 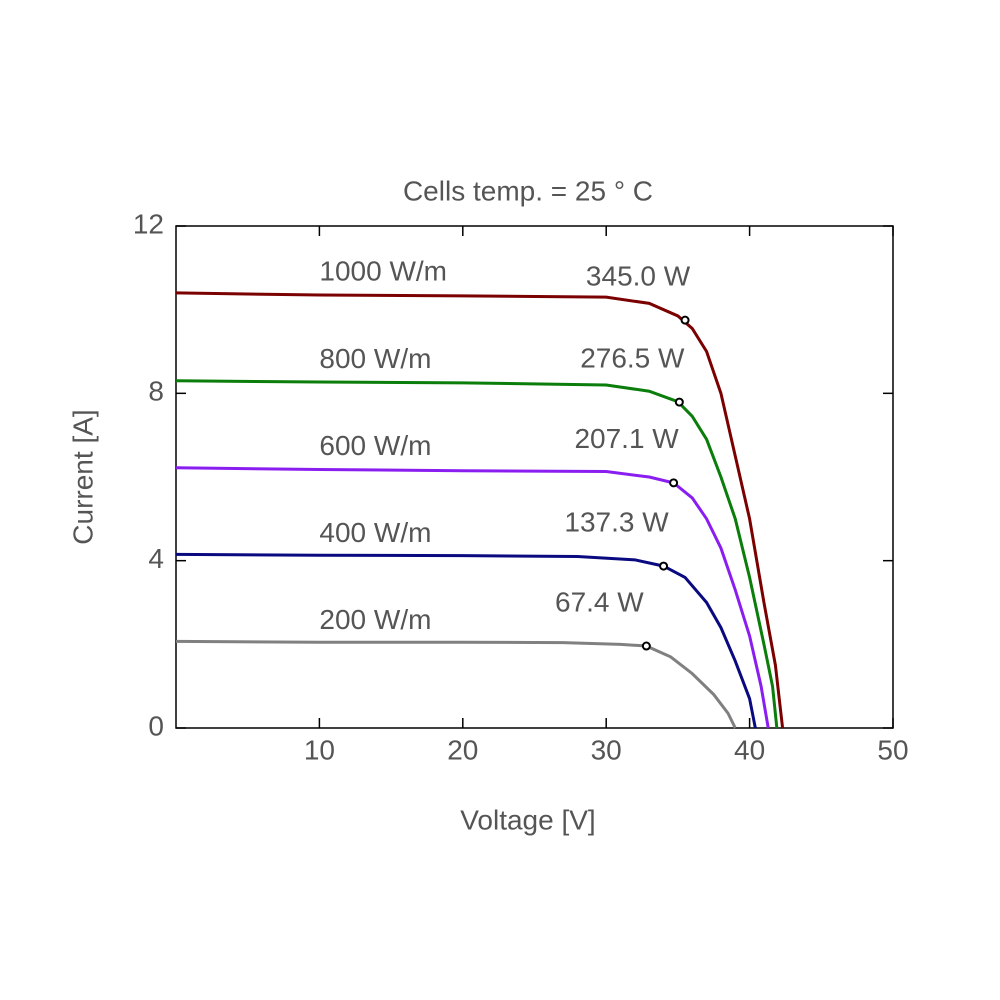 I want to click on chart-title: Cells temp. = 25 ° C, so click(x=528, y=190).